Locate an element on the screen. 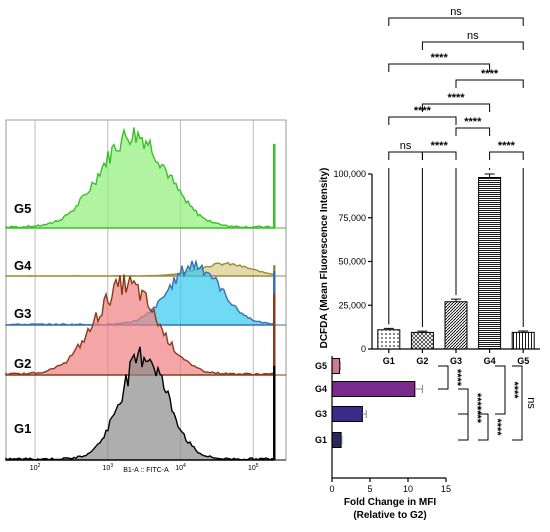 This screenshot has height=532, width=550. fold-change-x-label: Fold Change in MFI is located at coordinates (390, 502).